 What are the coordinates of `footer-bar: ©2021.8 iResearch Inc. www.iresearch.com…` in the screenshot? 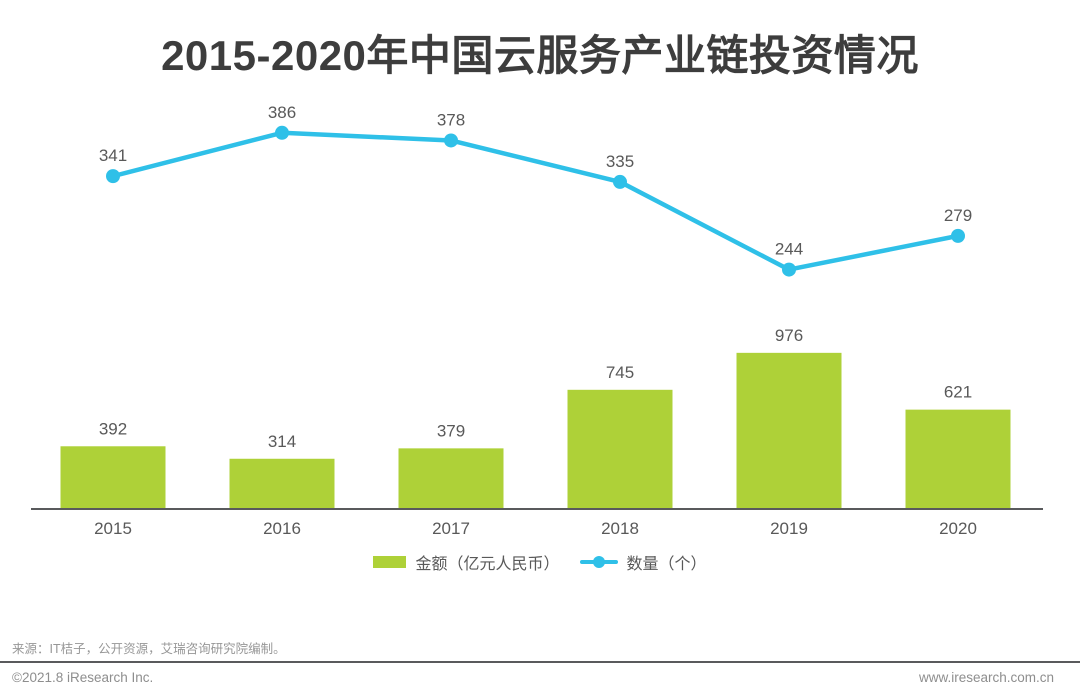 It's located at (533, 677).